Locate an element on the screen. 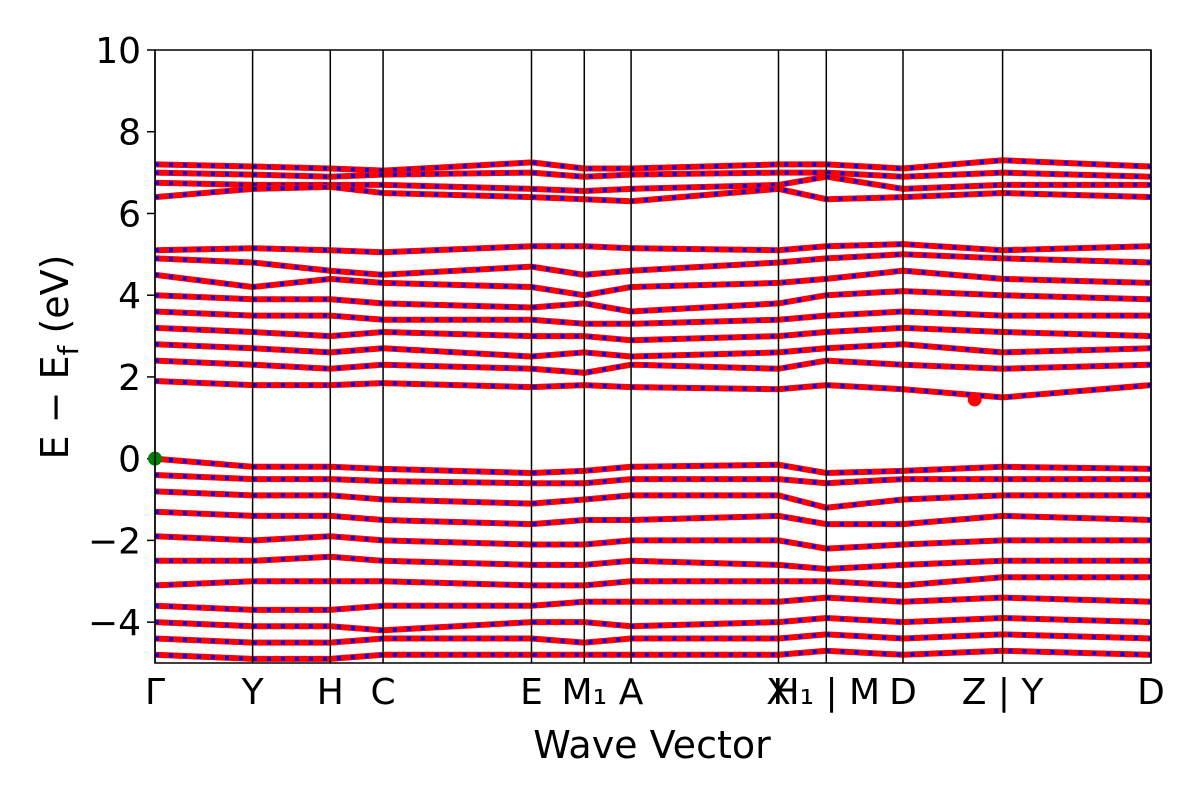 This screenshot has width=1200, height=800. x-tick-label: Z | Y is located at coordinates (1003, 692).